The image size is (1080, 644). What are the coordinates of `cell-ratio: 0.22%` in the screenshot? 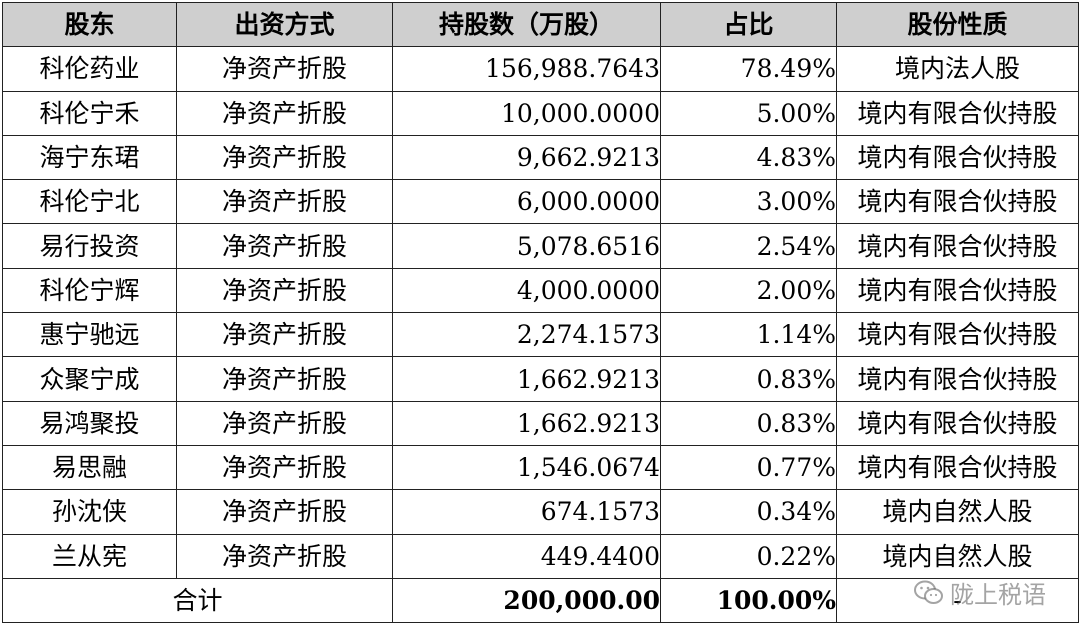 It's located at (748, 556).